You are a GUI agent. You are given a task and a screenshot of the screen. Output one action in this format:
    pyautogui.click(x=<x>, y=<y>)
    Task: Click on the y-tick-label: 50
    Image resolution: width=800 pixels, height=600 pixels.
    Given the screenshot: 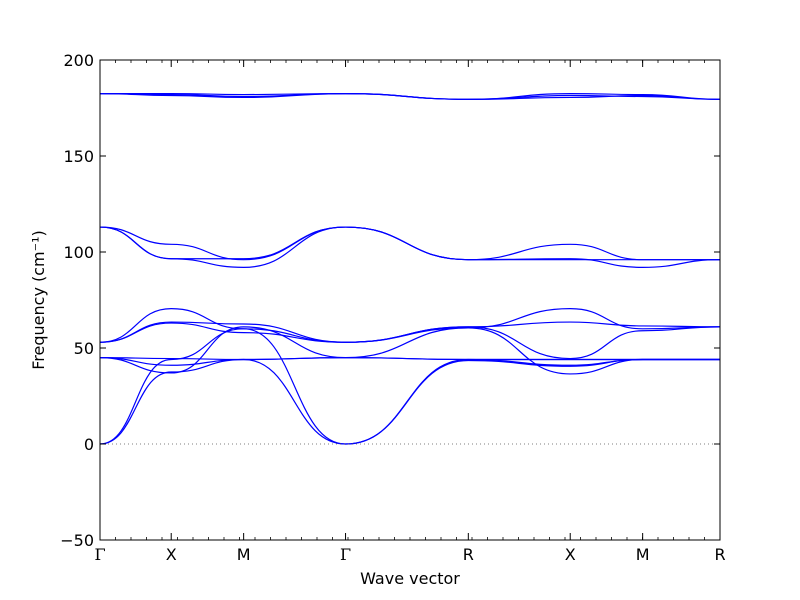 What is the action you would take?
    pyautogui.click(x=84, y=348)
    